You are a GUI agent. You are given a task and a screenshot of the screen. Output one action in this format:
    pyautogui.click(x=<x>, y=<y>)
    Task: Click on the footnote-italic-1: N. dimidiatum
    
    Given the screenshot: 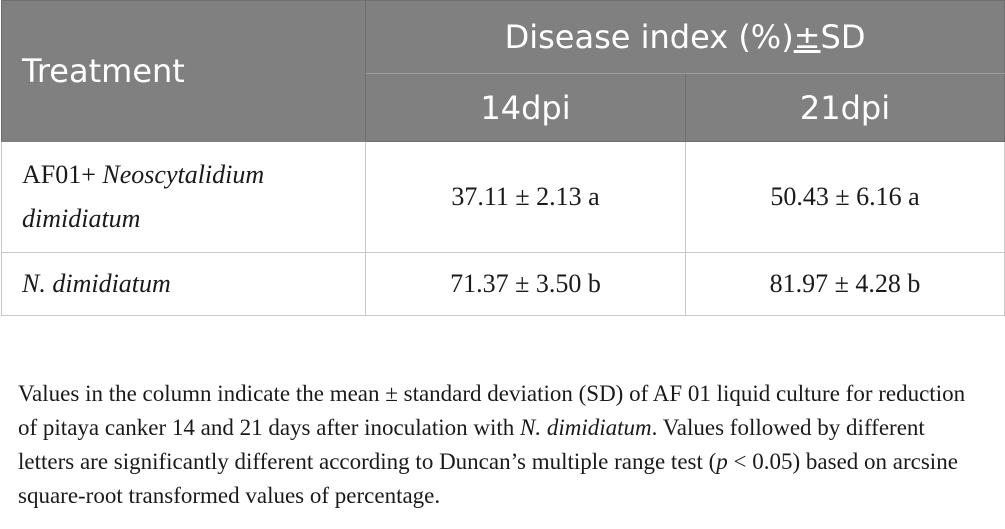 What is the action you would take?
    pyautogui.click(x=586, y=427)
    